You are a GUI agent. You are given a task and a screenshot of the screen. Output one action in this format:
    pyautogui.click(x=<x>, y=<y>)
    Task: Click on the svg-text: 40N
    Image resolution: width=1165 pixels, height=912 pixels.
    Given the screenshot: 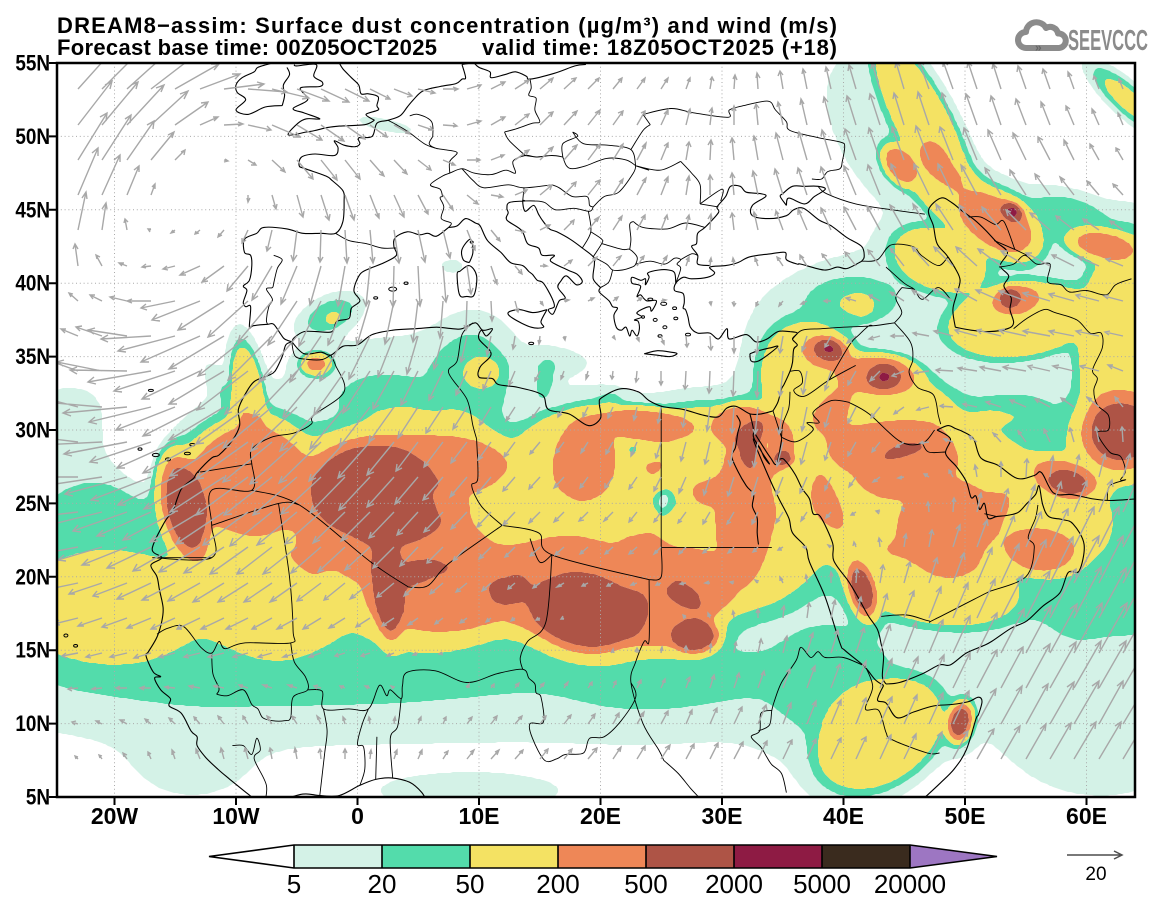 What is the action you would take?
    pyautogui.click(x=32, y=283)
    